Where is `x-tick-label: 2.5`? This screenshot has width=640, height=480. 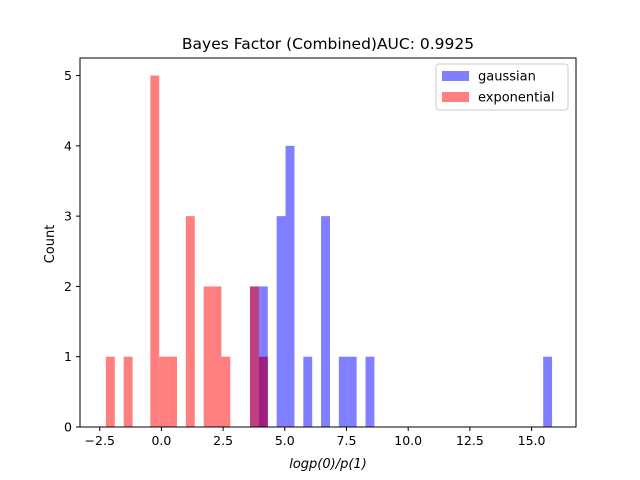
x-tick-label: 2.5 is located at coordinates (223, 440).